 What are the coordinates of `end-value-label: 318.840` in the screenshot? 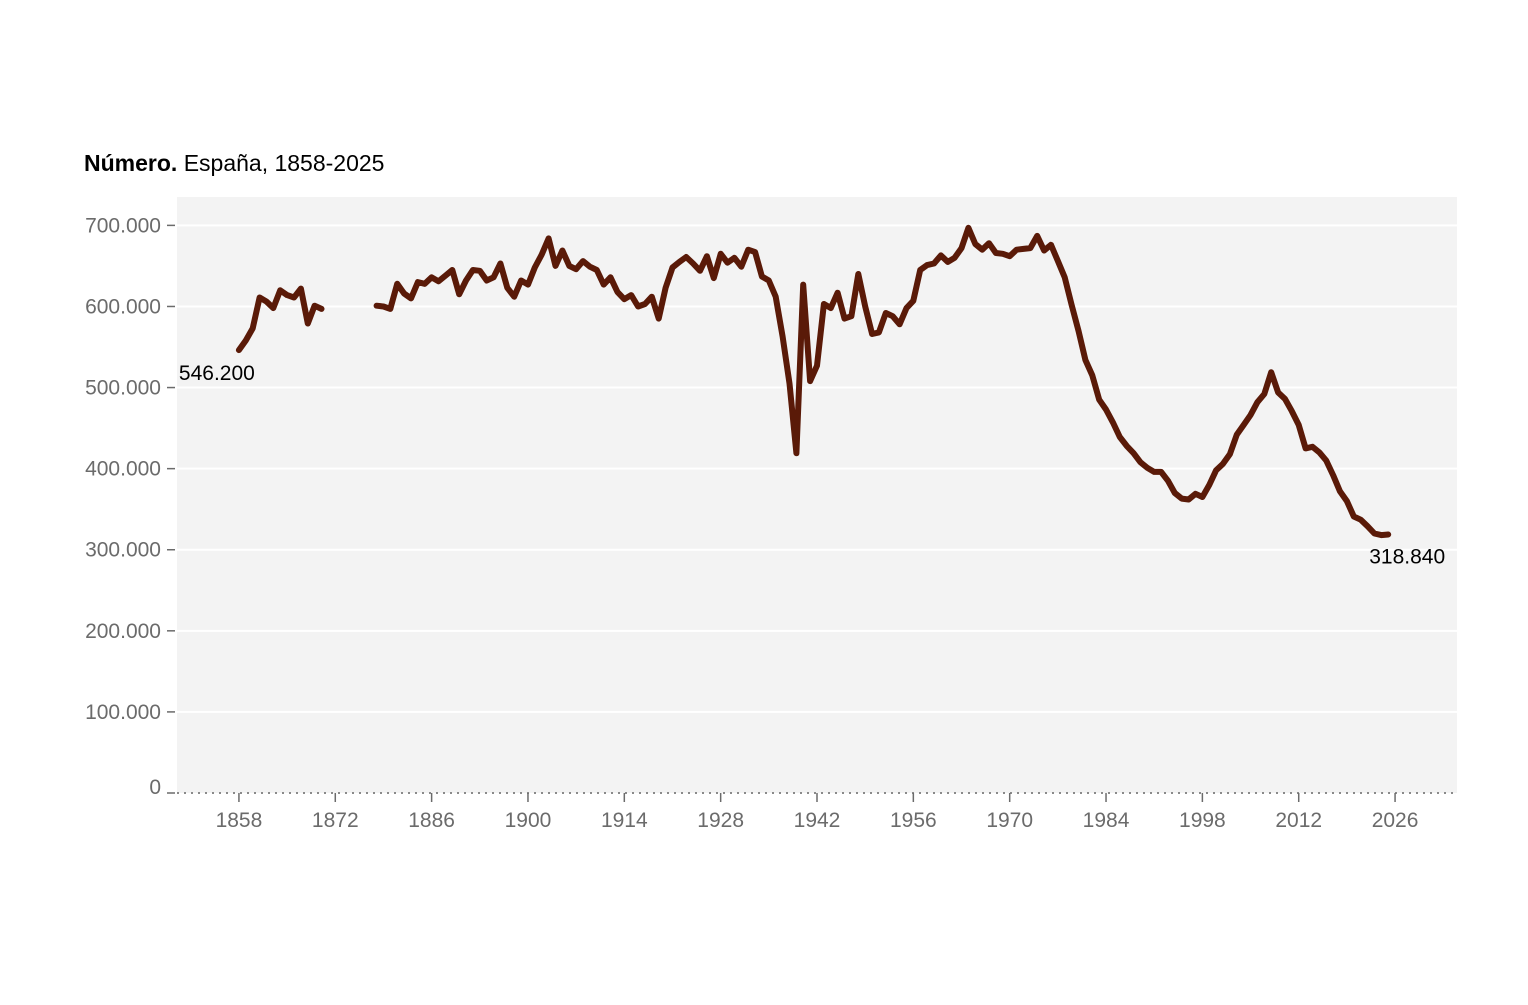 It's located at (1407, 556).